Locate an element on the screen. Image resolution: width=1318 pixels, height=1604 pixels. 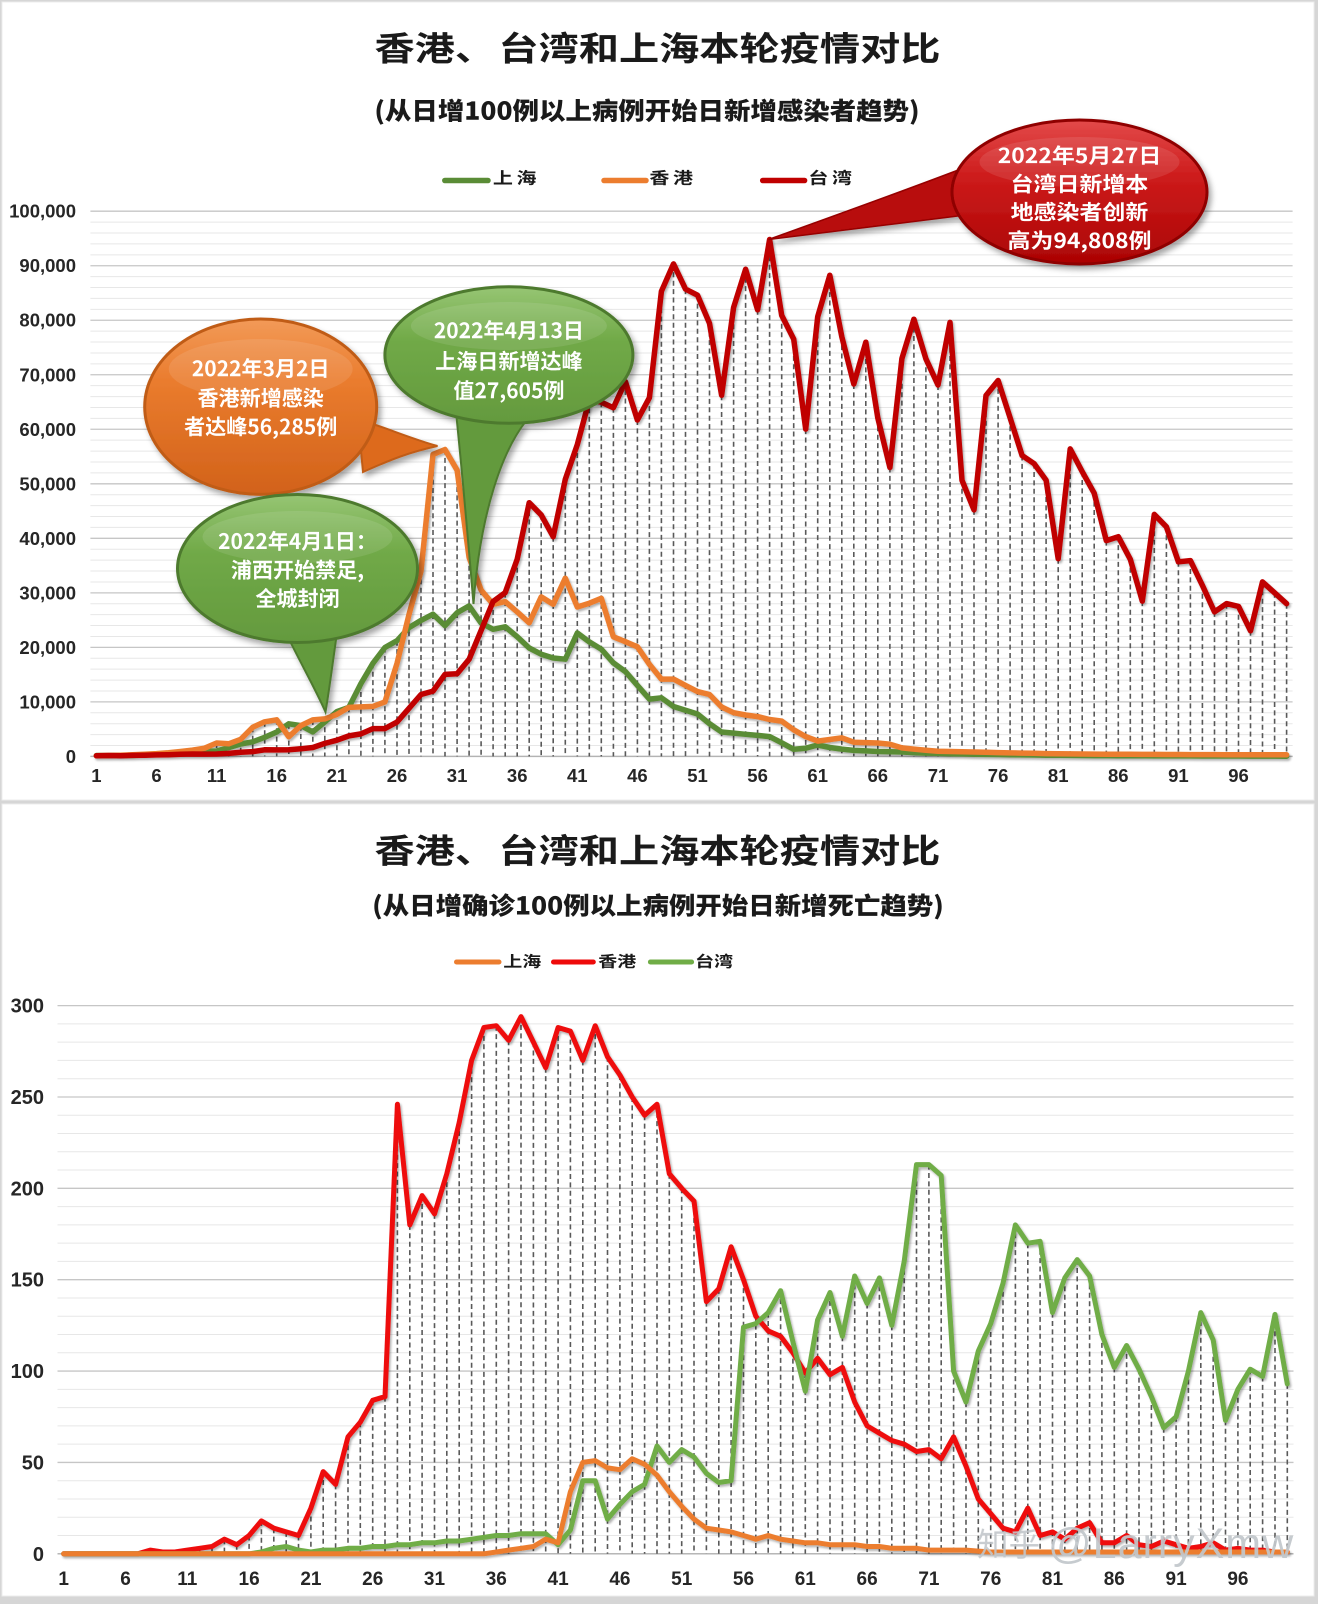
svg-text: 300 is located at coordinates (27, 1007).